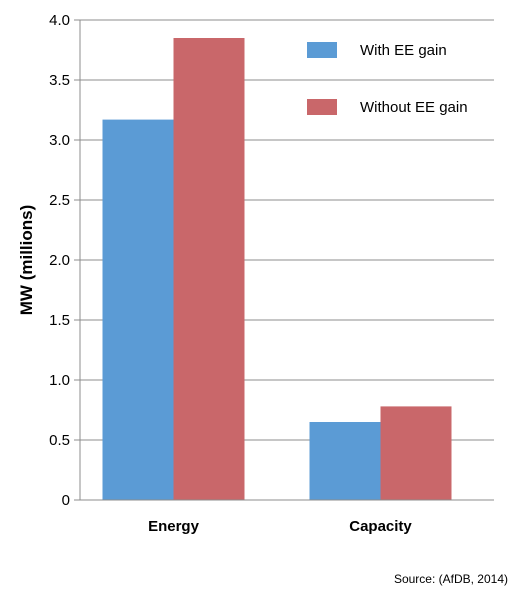  What do you see at coordinates (174, 526) in the screenshot?
I see `x-category-label: Energy` at bounding box center [174, 526].